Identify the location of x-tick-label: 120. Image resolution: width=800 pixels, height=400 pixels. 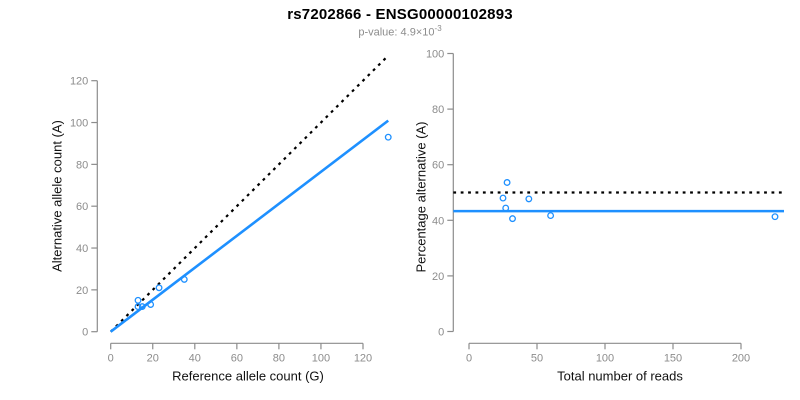
(363, 358).